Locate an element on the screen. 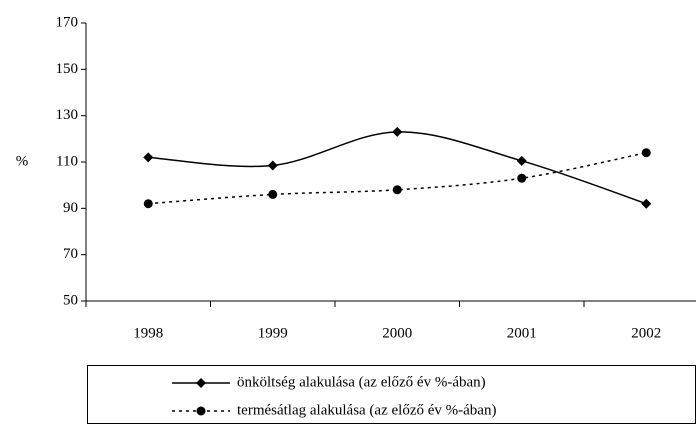  y-tick-label: 150 is located at coordinates (67, 69).